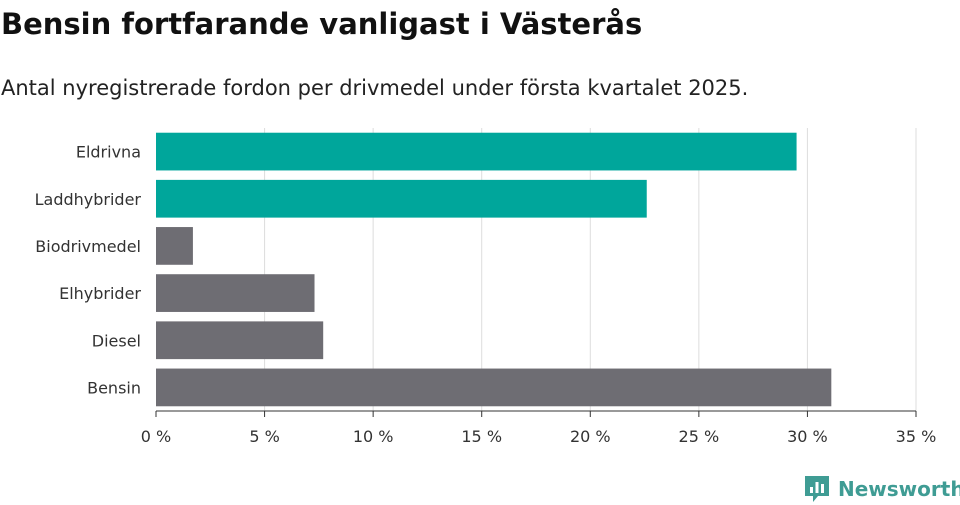  What do you see at coordinates (373, 436) in the screenshot?
I see `x-tick-label: 10 %` at bounding box center [373, 436].